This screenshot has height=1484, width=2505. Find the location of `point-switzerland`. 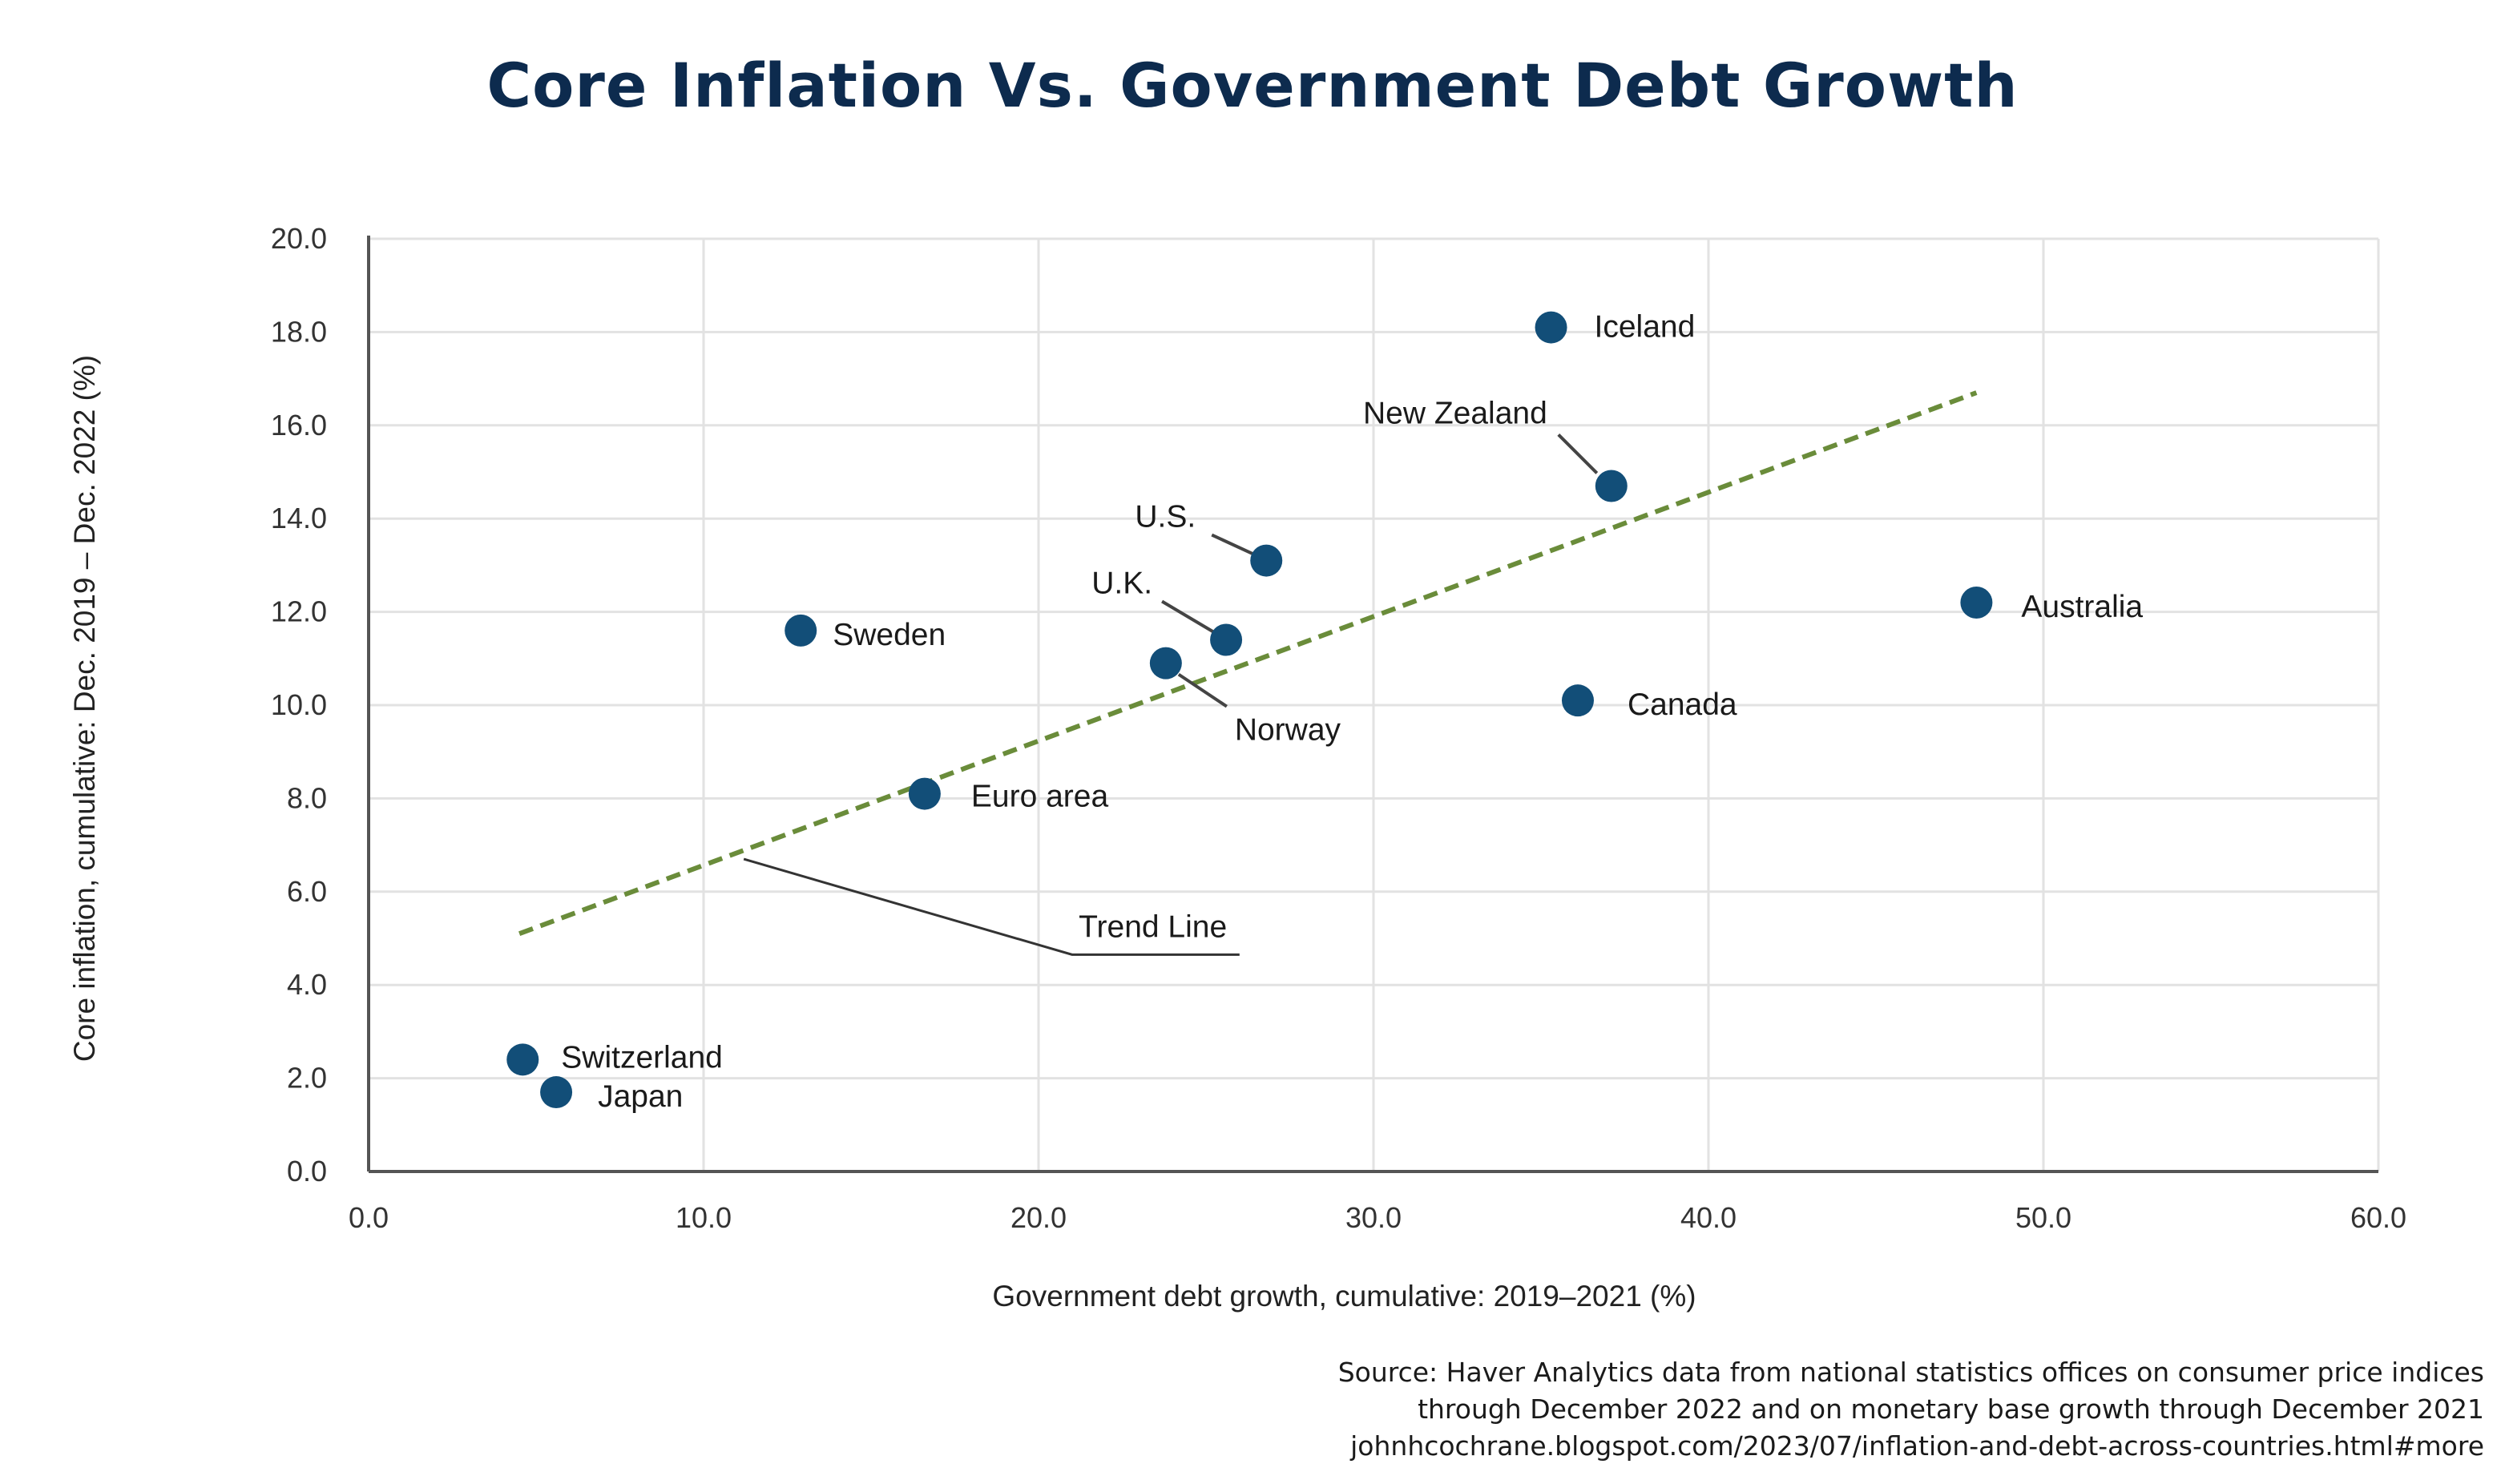

point-switzerland is located at coordinates (522, 1060).